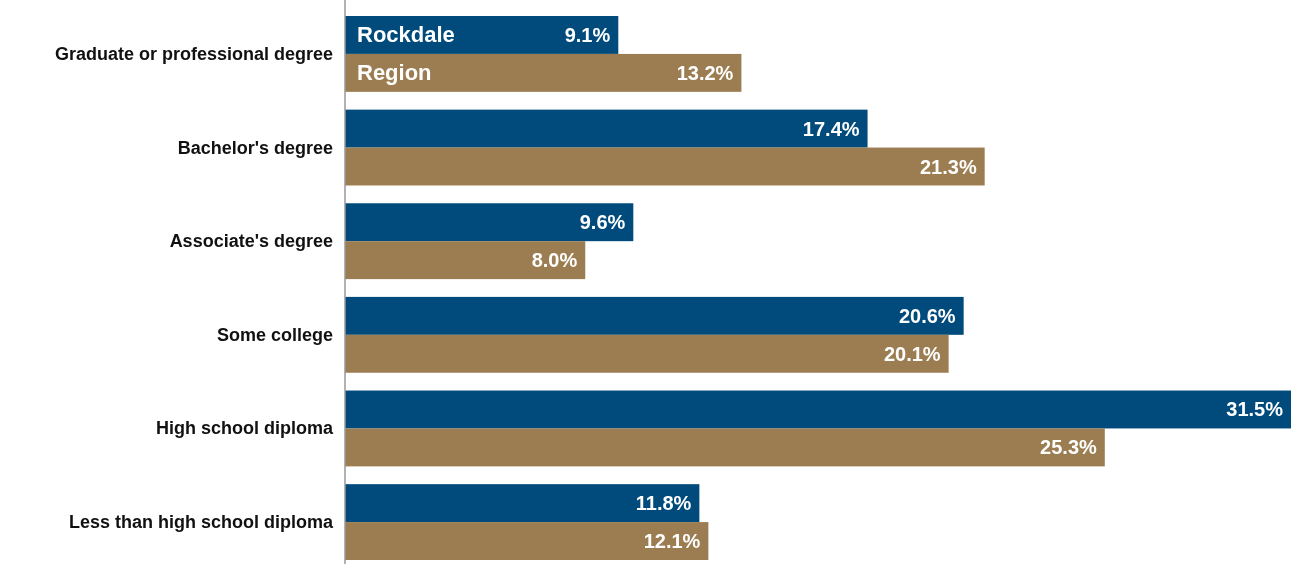  Describe the element at coordinates (602, 222) in the screenshot. I see `data-label: 9.6%` at that location.